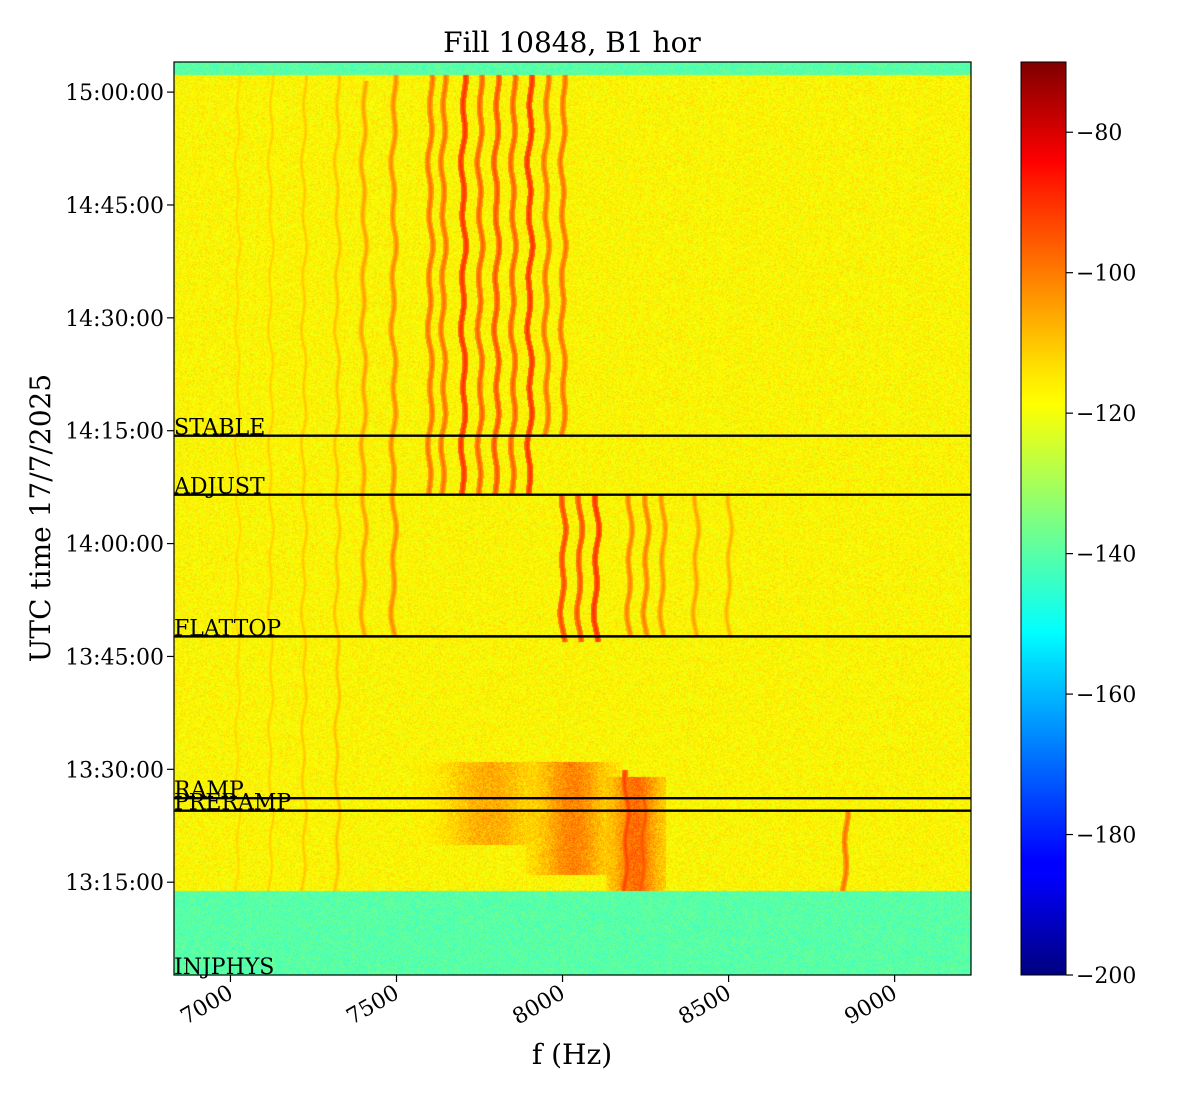  Describe the element at coordinates (206, 1006) in the screenshot. I see `x-tick-label: 7000` at that location.